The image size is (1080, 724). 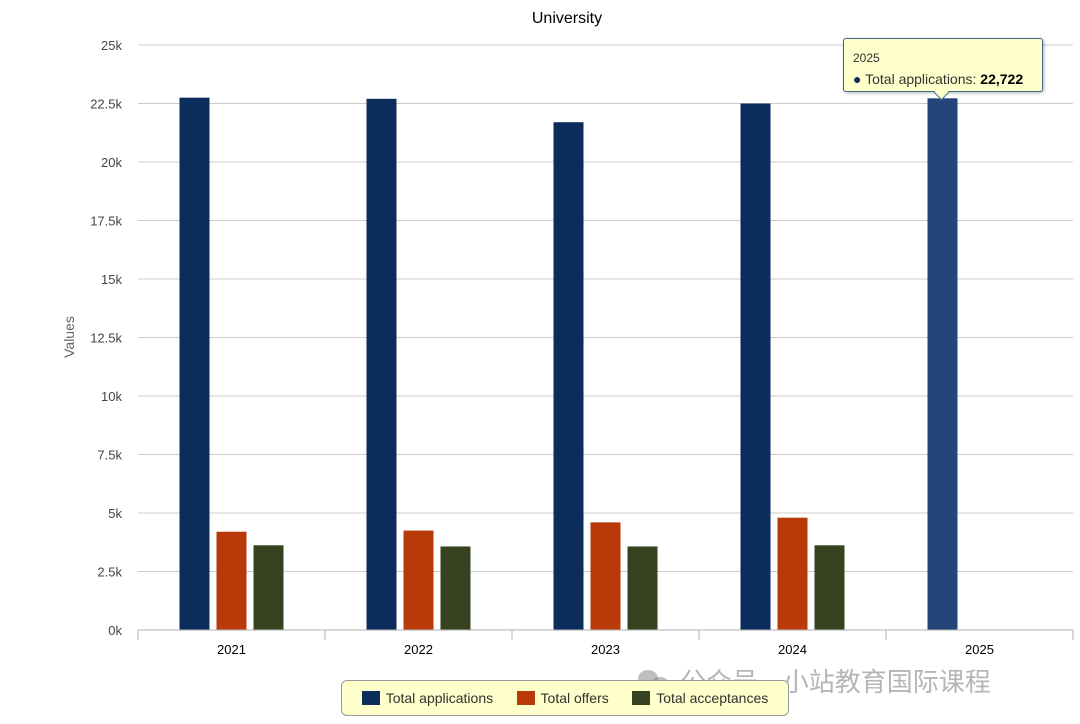 I want to click on bar-total-acceptances-2022, so click(x=455, y=588).